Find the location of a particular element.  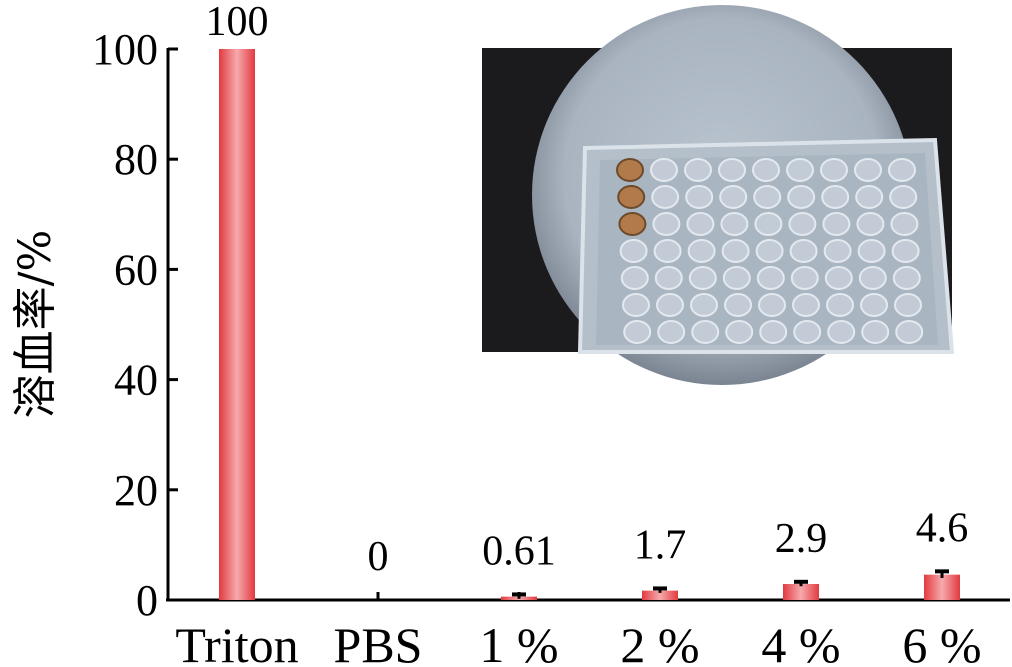

category-label: 1 % is located at coordinates (518, 642).